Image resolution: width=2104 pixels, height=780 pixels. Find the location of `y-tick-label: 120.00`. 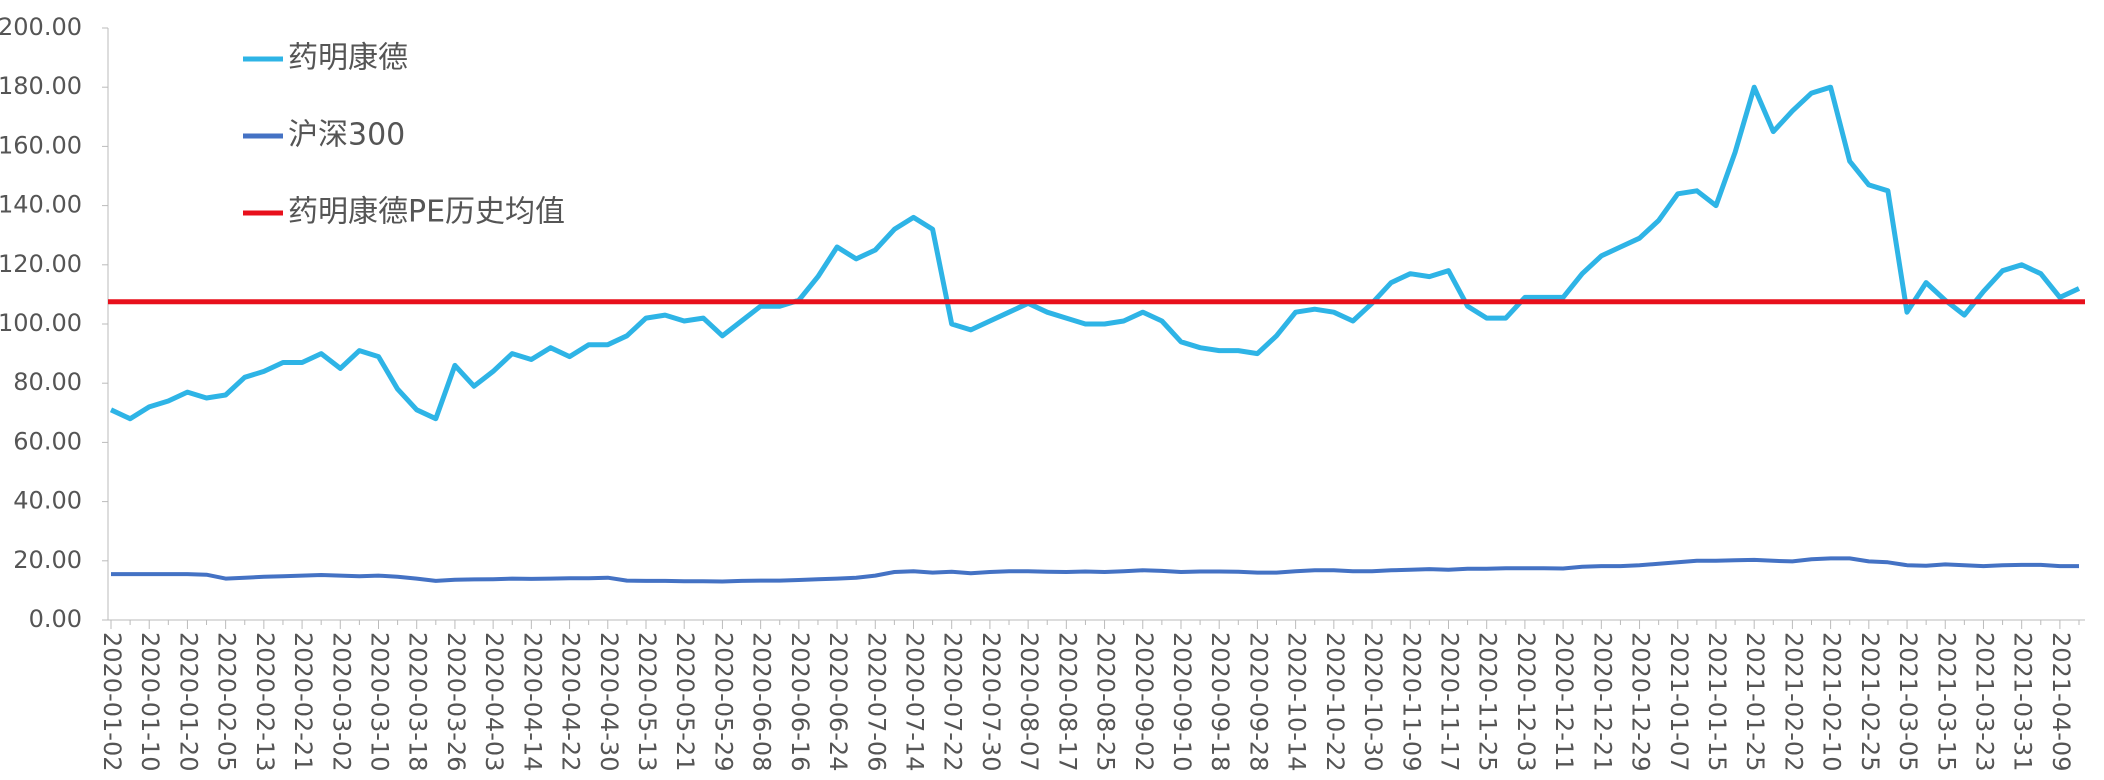

y-tick-label: 120.00 is located at coordinates (41, 264).